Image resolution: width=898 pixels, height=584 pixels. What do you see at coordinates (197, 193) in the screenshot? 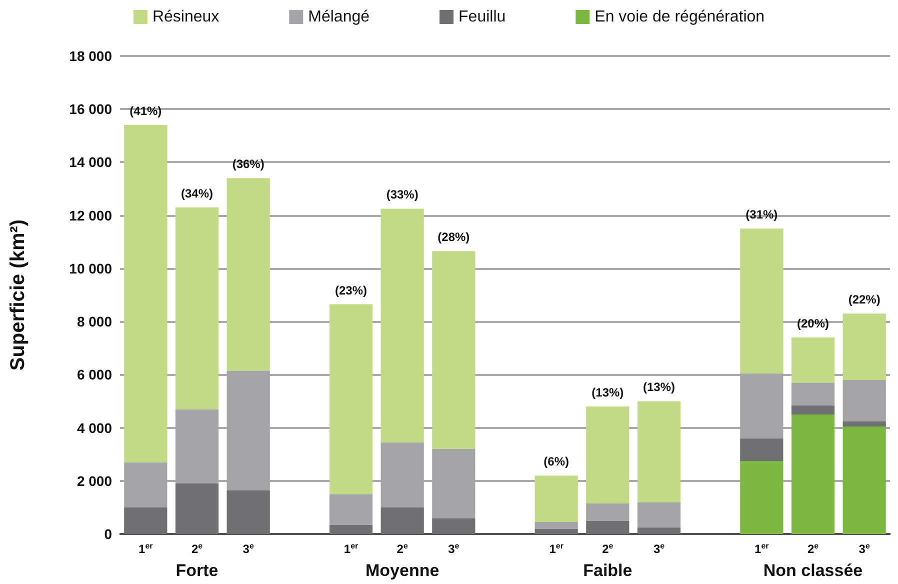
I see `annotation: (34%)` at bounding box center [197, 193].